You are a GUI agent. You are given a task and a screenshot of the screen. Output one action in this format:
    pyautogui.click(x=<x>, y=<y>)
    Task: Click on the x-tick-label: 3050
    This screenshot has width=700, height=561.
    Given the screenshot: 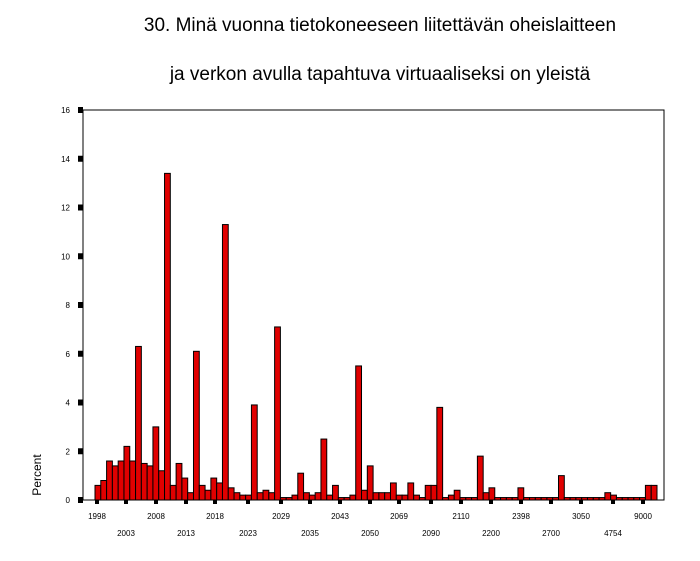 What is the action you would take?
    pyautogui.click(x=581, y=516)
    